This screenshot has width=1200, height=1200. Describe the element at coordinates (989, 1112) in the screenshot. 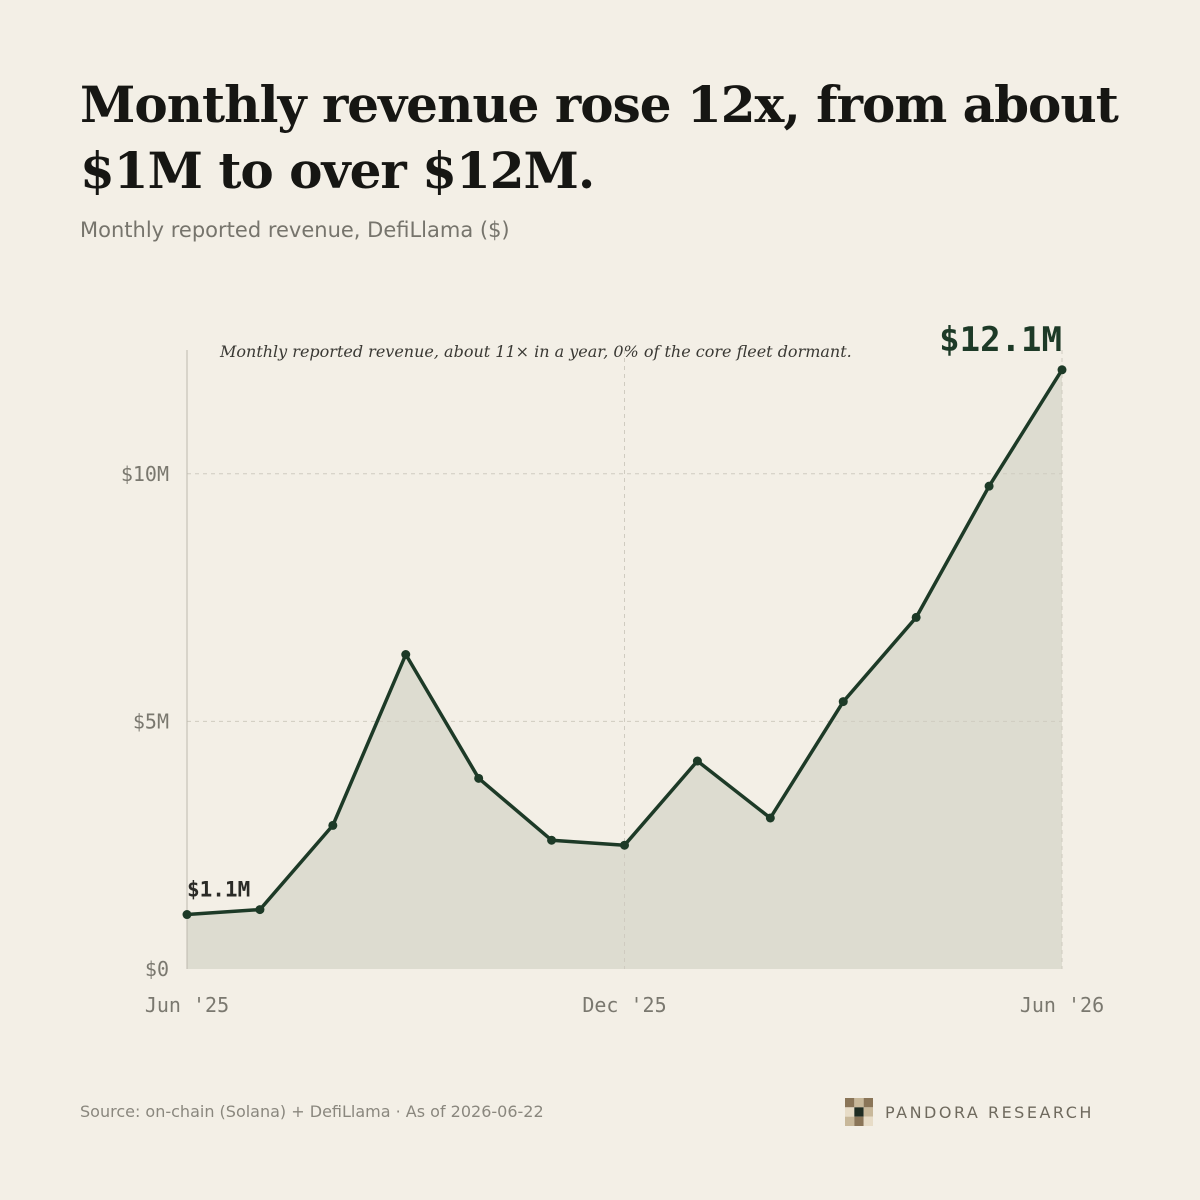

I see `brand-name: PANDORA RESEARCH` at that location.